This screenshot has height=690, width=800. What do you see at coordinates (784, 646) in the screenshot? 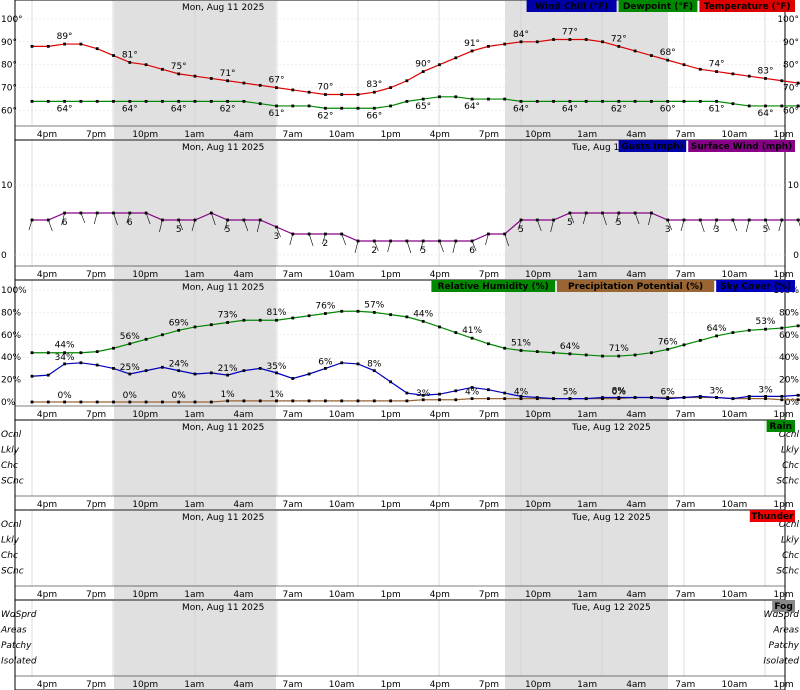
I see `category-label-right: Patchy` at bounding box center [784, 646].